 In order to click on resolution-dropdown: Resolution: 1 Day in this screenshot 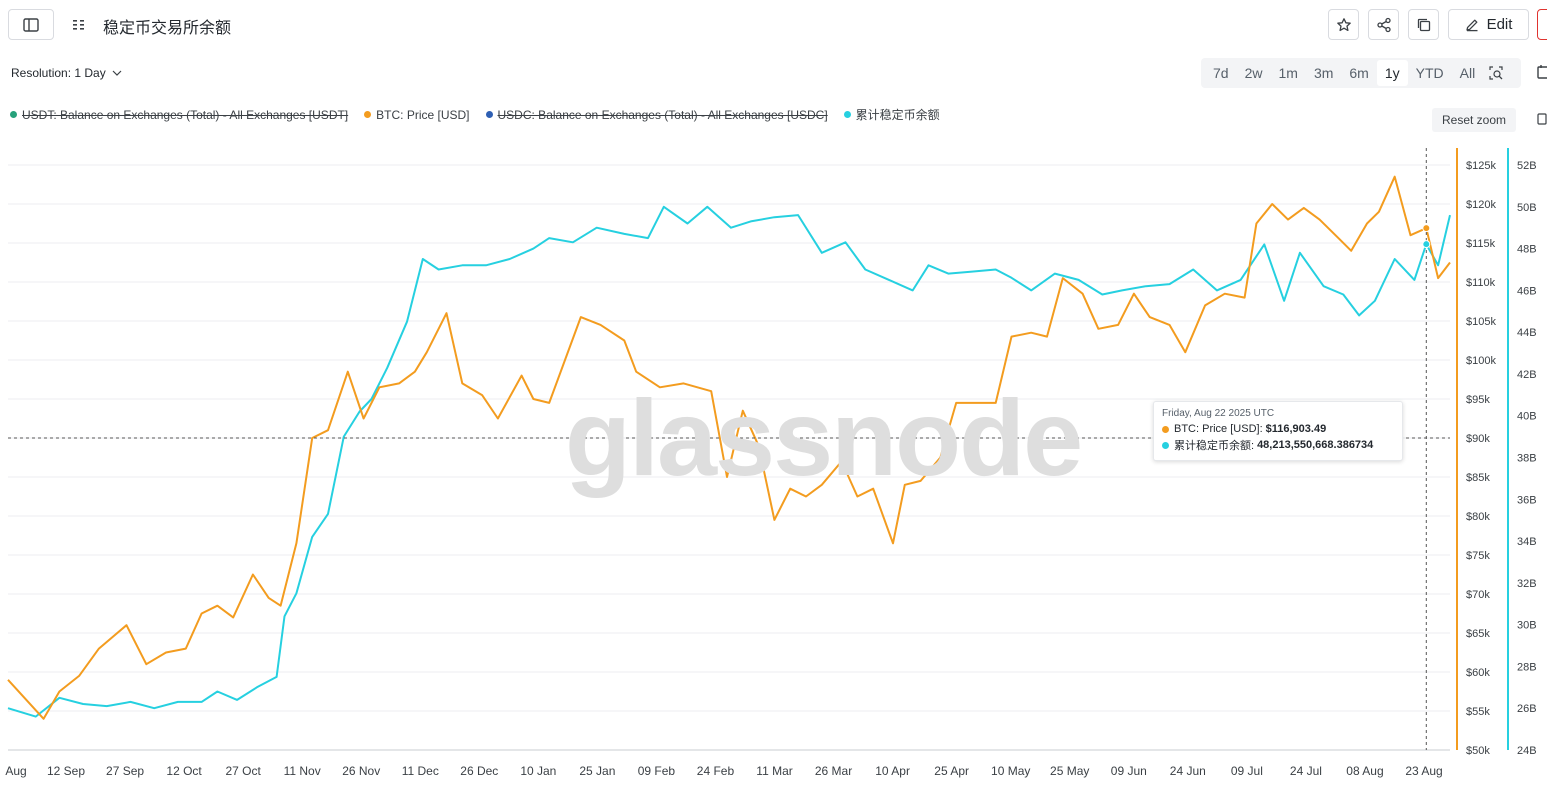, I will do `click(66, 73)`.